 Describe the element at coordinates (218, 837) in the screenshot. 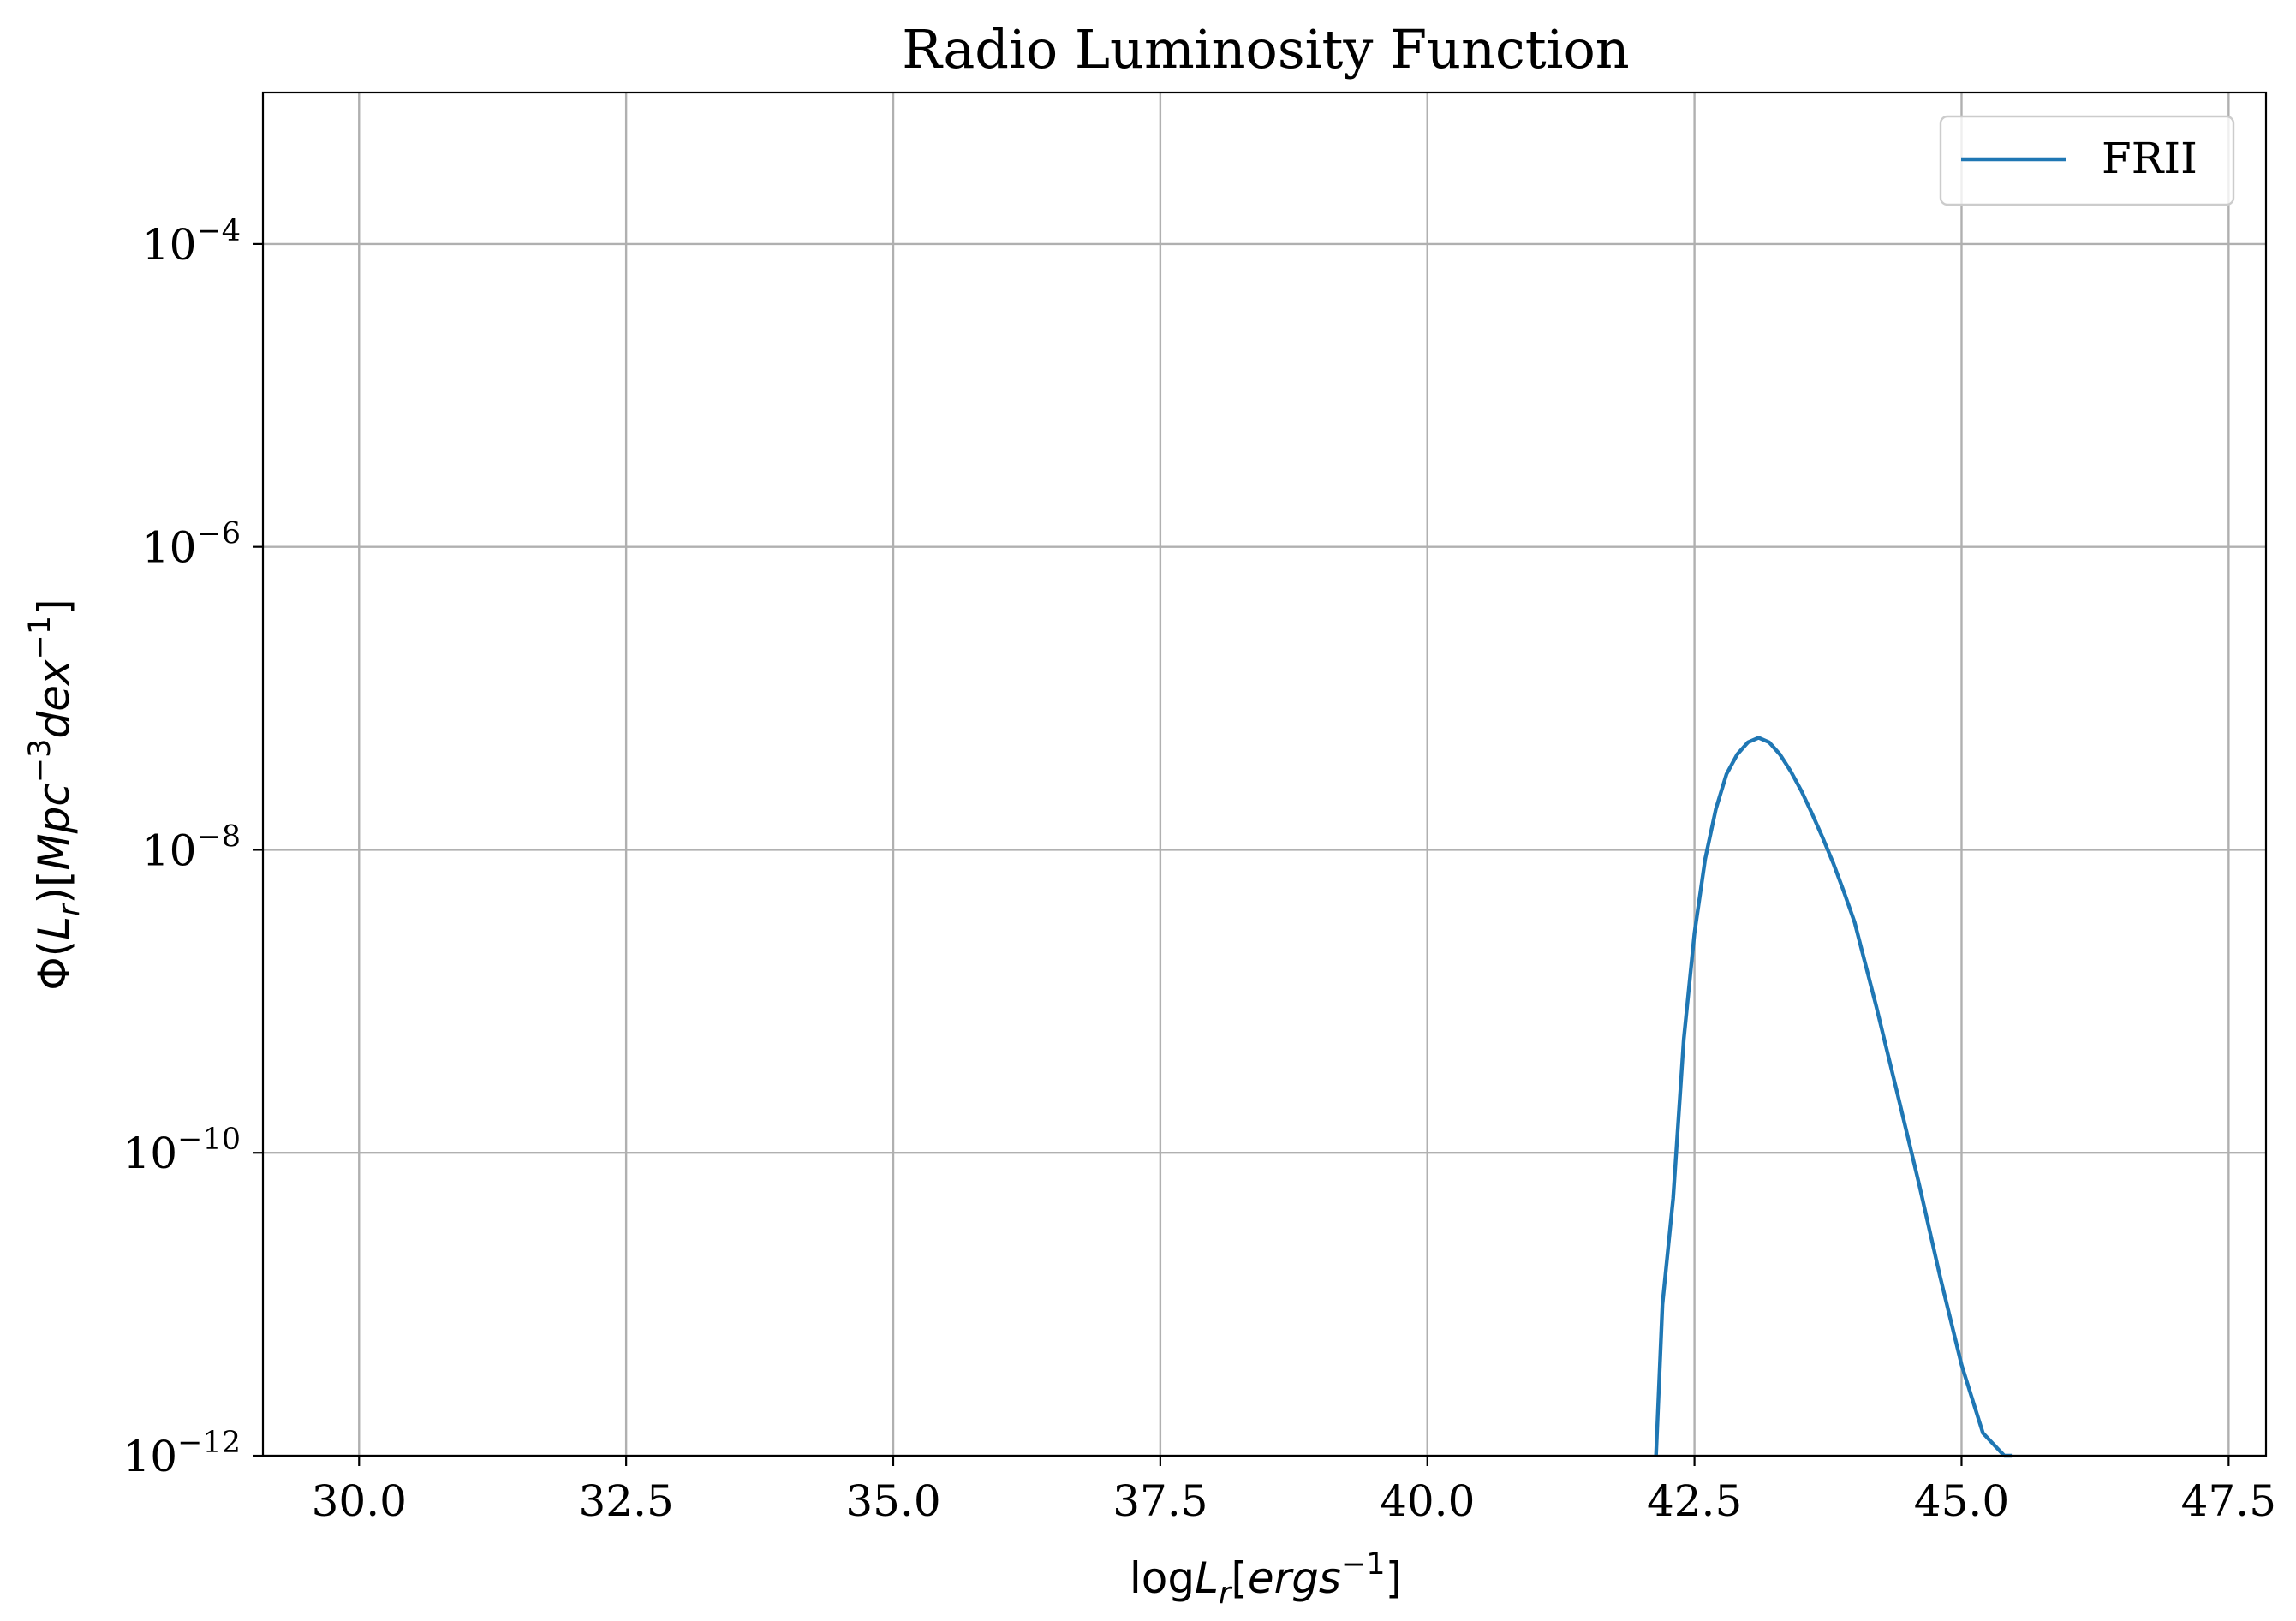

I see `y-tick-exponent: −8` at that location.